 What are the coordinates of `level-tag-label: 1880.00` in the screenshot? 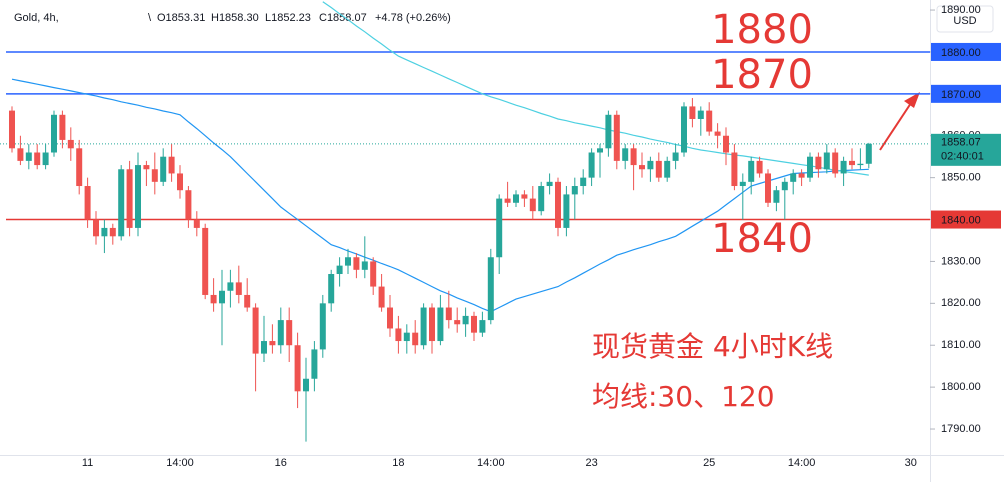 It's located at (961, 53).